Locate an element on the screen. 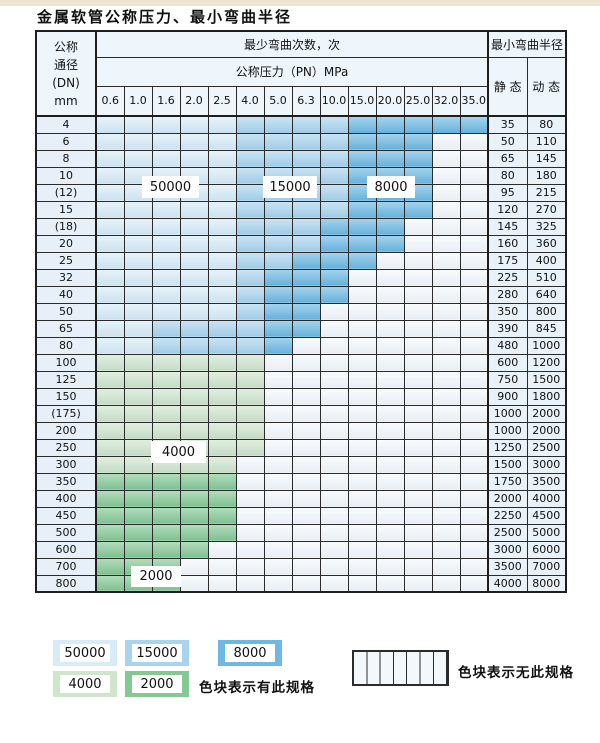 This screenshot has width=600, height=743. dn-label: 200 is located at coordinates (66, 430).